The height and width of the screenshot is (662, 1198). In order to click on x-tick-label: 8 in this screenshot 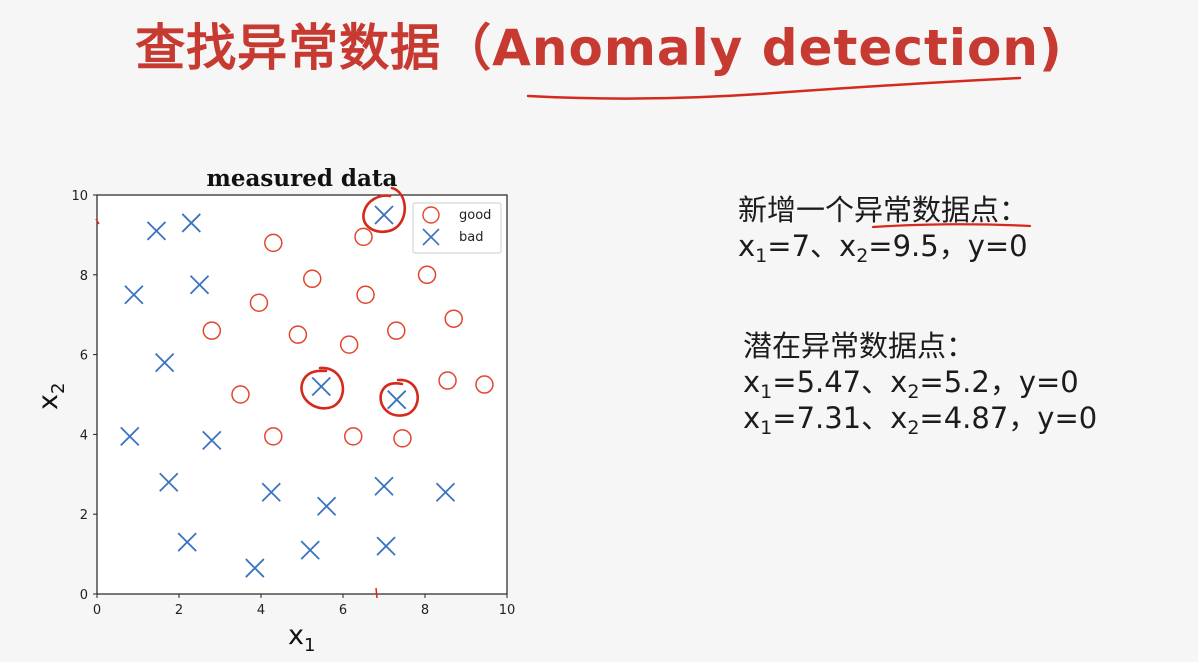, I will do `click(425, 610)`.